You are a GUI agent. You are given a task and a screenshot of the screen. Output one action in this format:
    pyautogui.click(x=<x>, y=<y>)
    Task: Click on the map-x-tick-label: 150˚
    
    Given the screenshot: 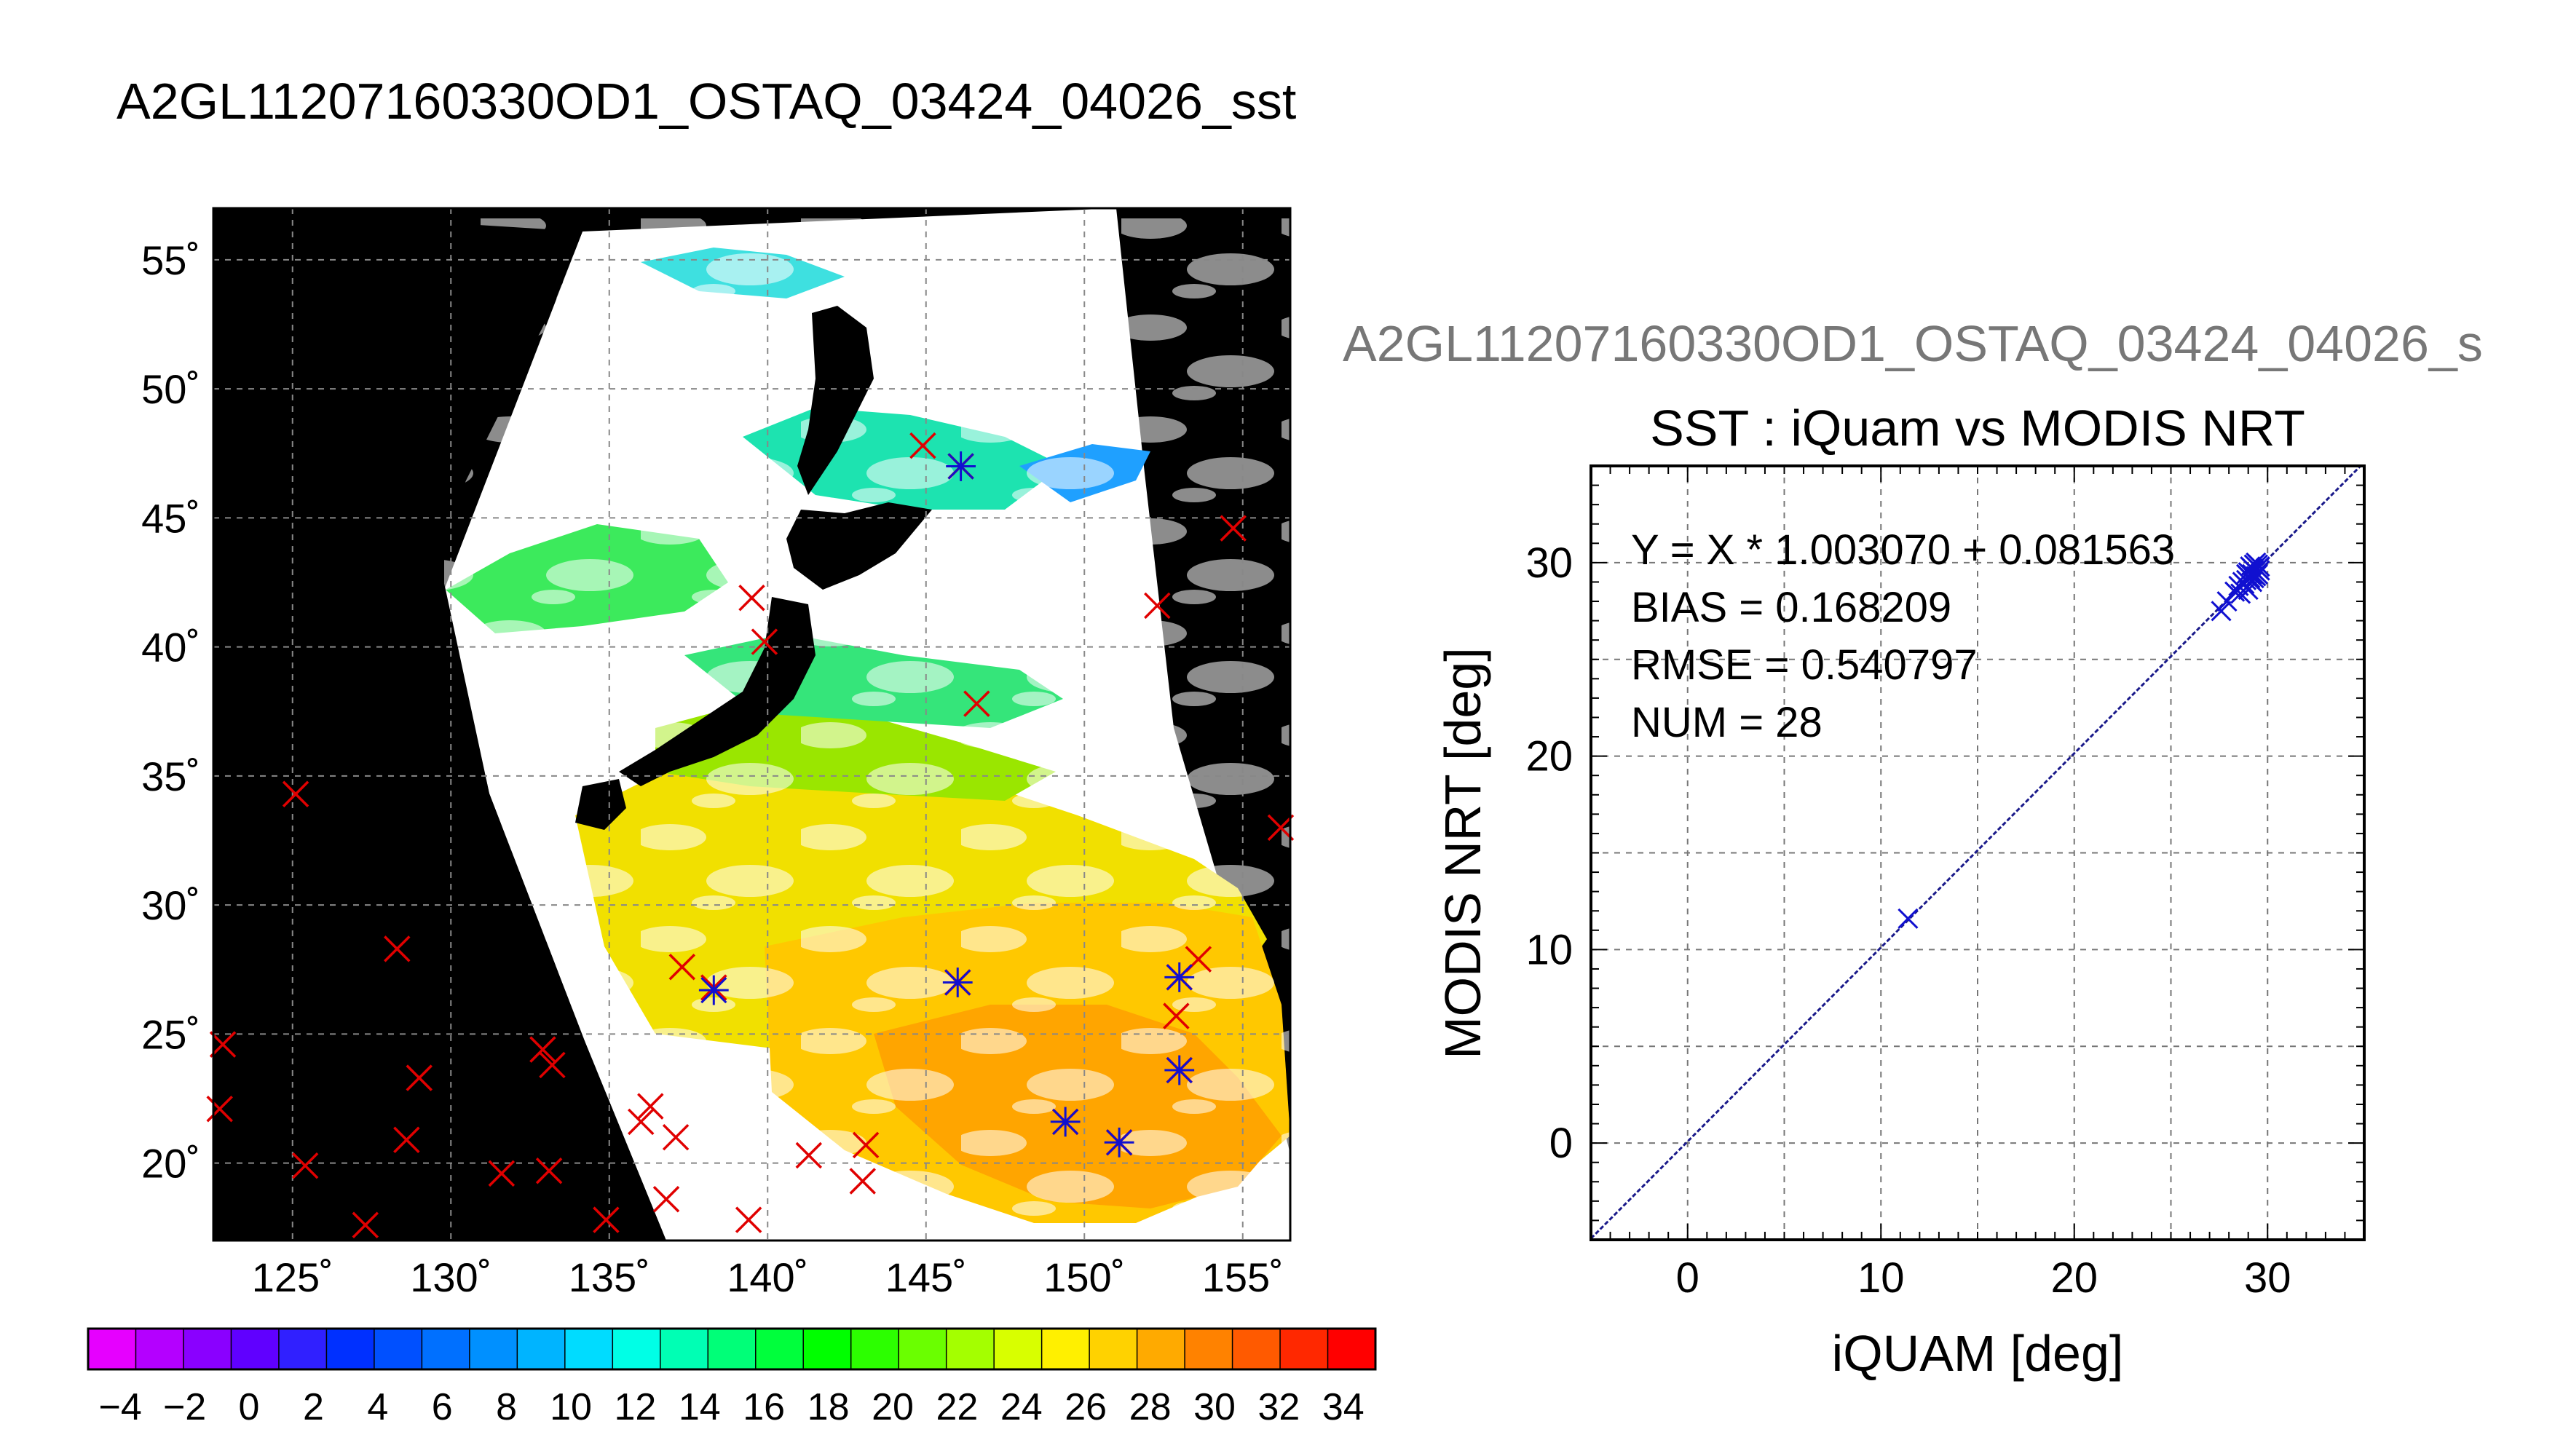 What is the action you would take?
    pyautogui.click(x=1084, y=1277)
    